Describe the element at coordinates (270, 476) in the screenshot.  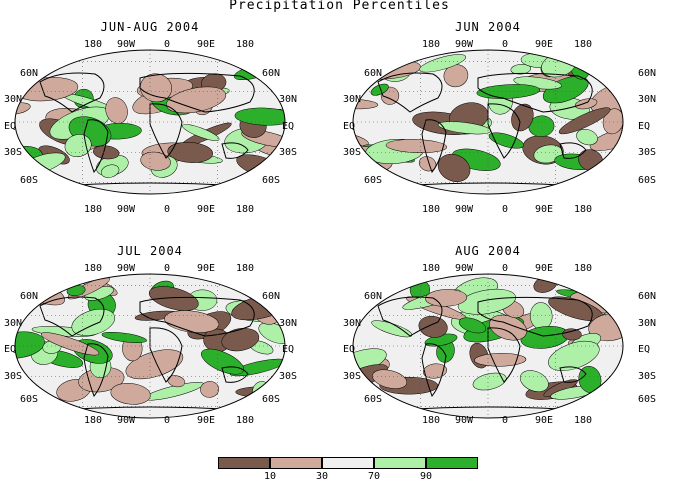
I see `legend-tick: 10` at that location.